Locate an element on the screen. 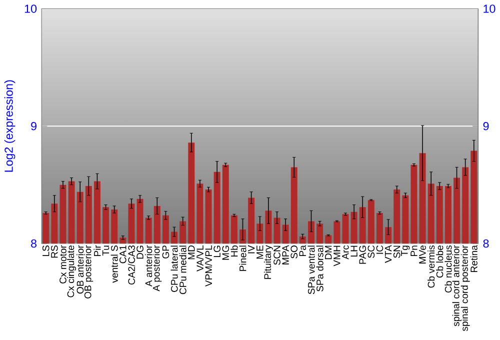 This screenshot has width=500, height=340. x-tick-label: MG is located at coordinates (226, 253).